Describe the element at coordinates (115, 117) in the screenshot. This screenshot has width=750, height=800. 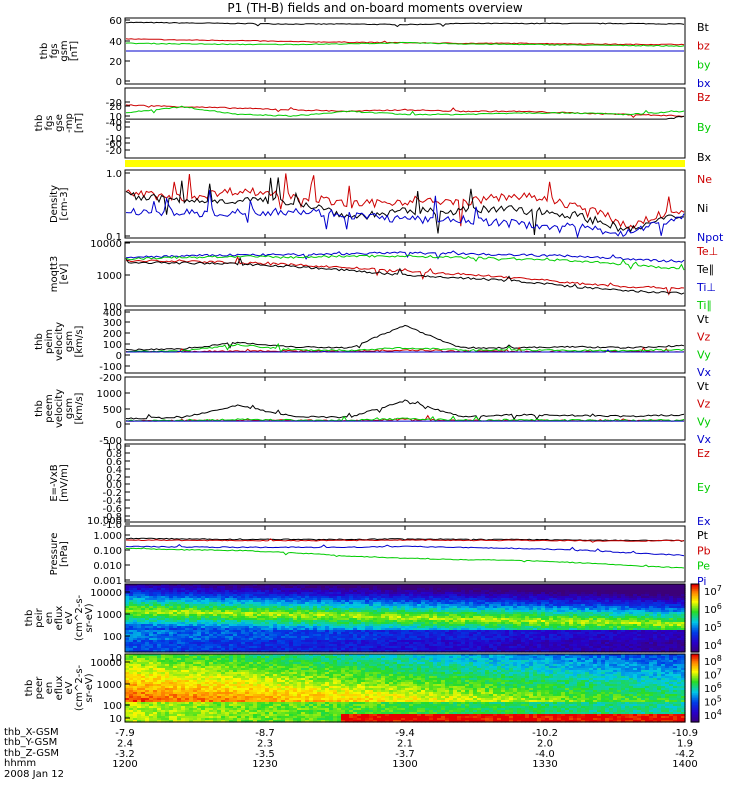
I see `y-tick-label: 10` at that location.